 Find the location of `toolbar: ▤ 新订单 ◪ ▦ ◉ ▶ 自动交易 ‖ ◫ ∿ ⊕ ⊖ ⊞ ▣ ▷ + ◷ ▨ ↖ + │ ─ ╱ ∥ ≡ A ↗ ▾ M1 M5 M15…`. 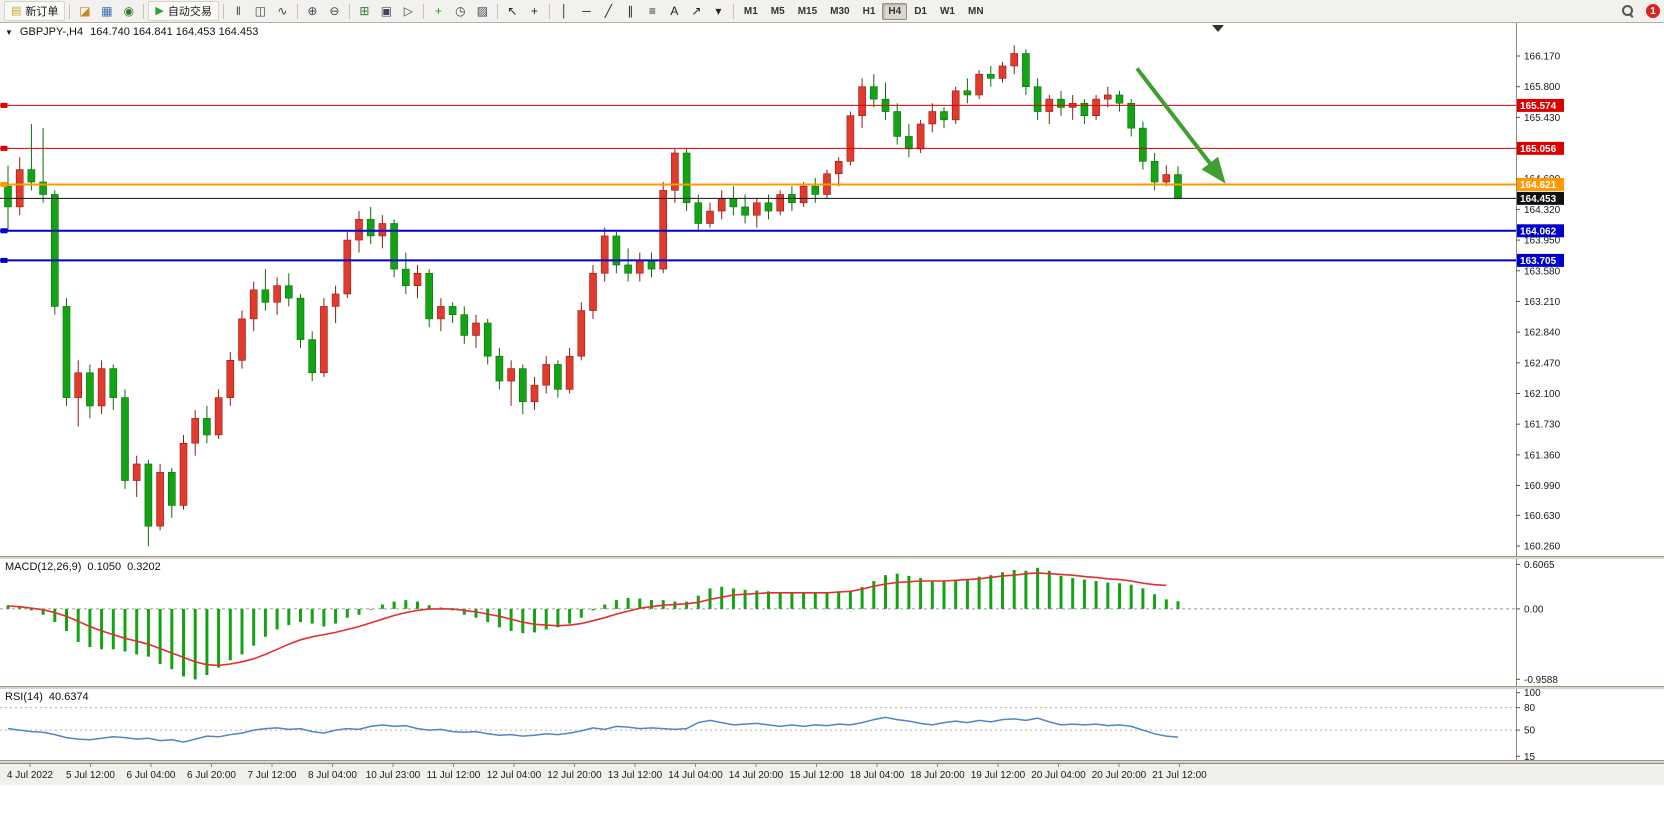

toolbar: ▤ 新订单 ◪ ▦ ◉ ▶ 自动交易 ‖ ◫ ∿ ⊕ ⊖ ⊞ ▣ ▷ + ◷ ▨ ↖ + │ ─ ╱ ∥ ≡ A ↗ ▾ M1 M5 M15… is located at coordinates (832, 11).